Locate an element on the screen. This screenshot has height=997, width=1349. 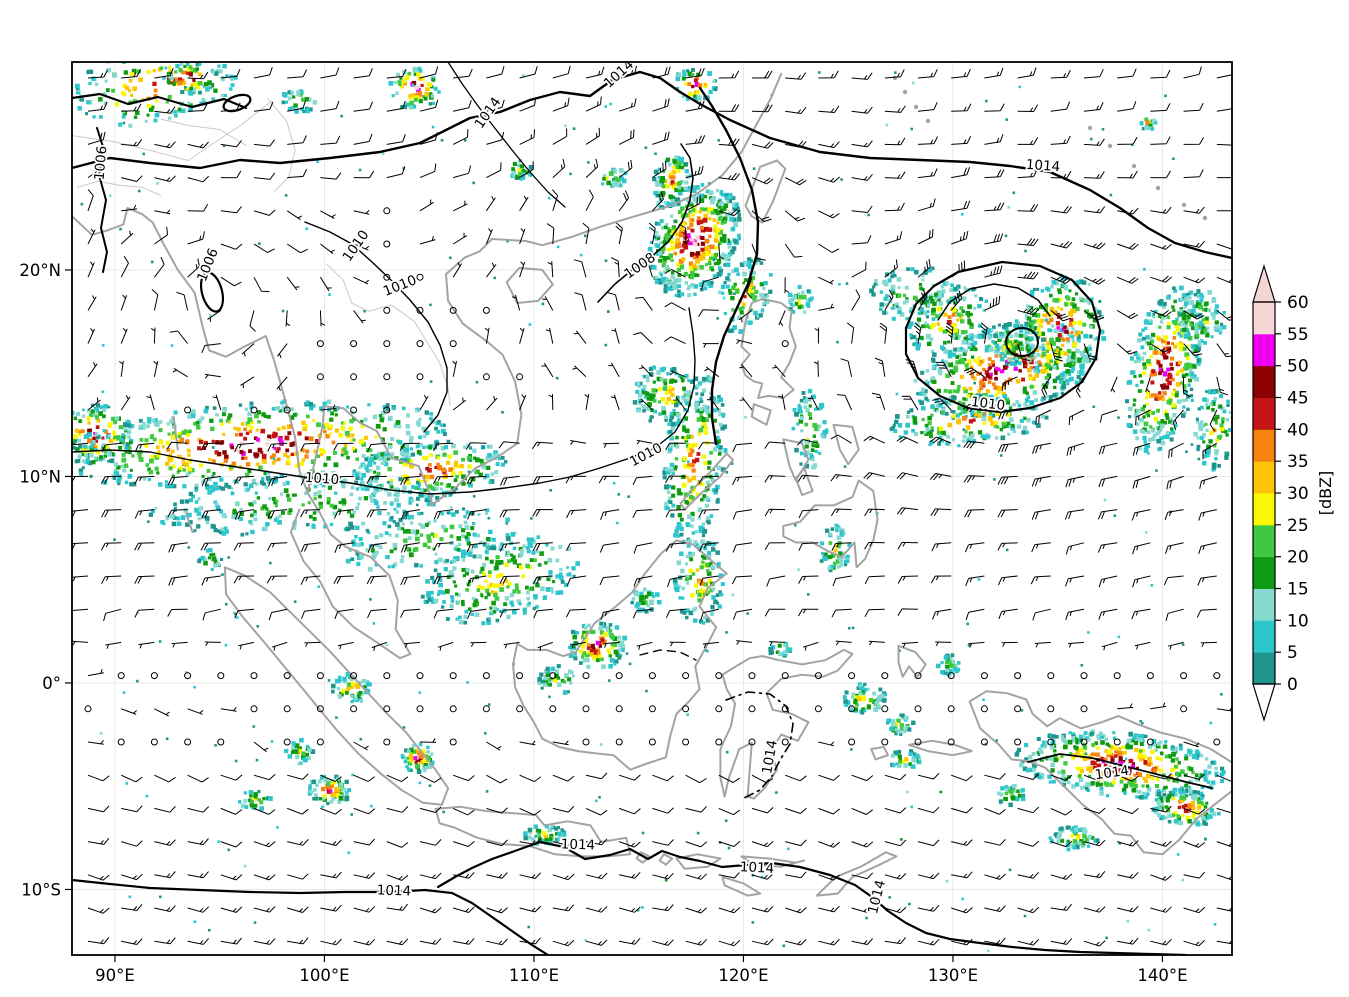
y-axis: 20°N10°N0°10°S is located at coordinates (45, 580).